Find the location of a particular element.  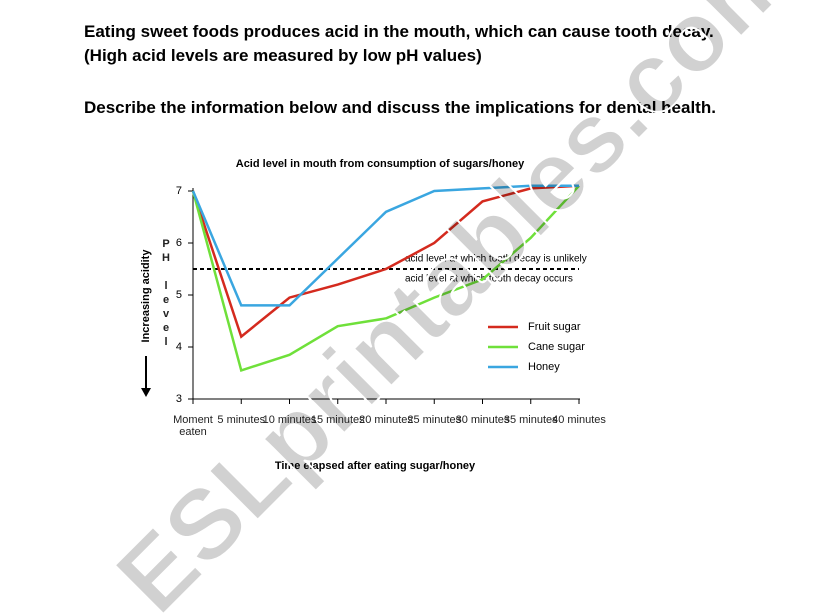

y-tick-label: 5 is located at coordinates (179, 295).